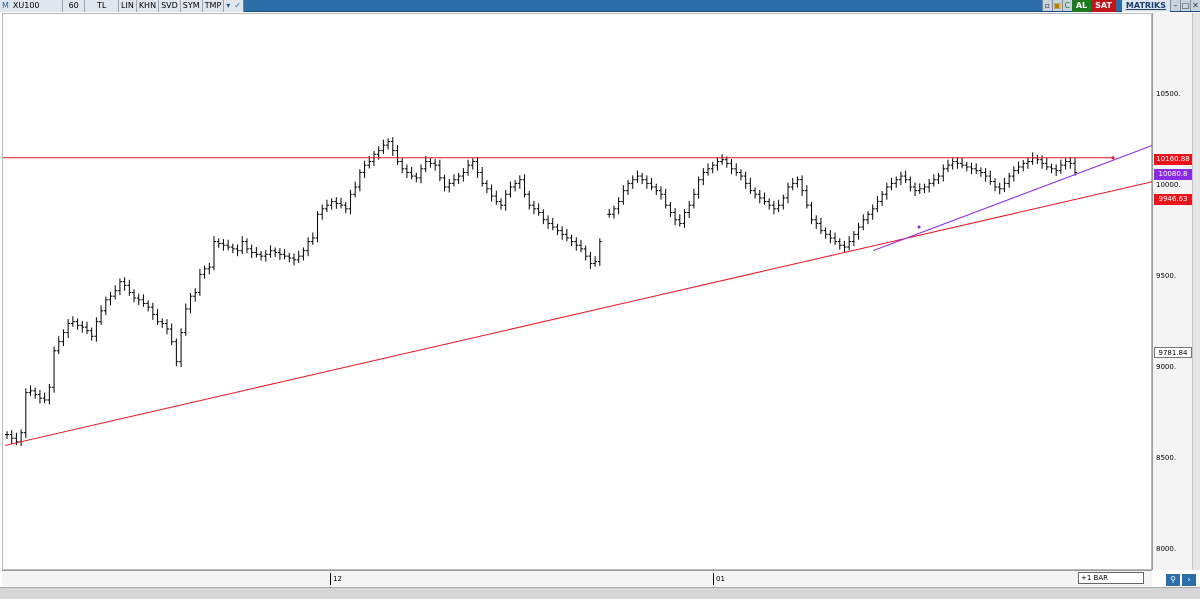  What do you see at coordinates (1168, 94) in the screenshot?
I see `y-tick-label: 10500.` at bounding box center [1168, 94].